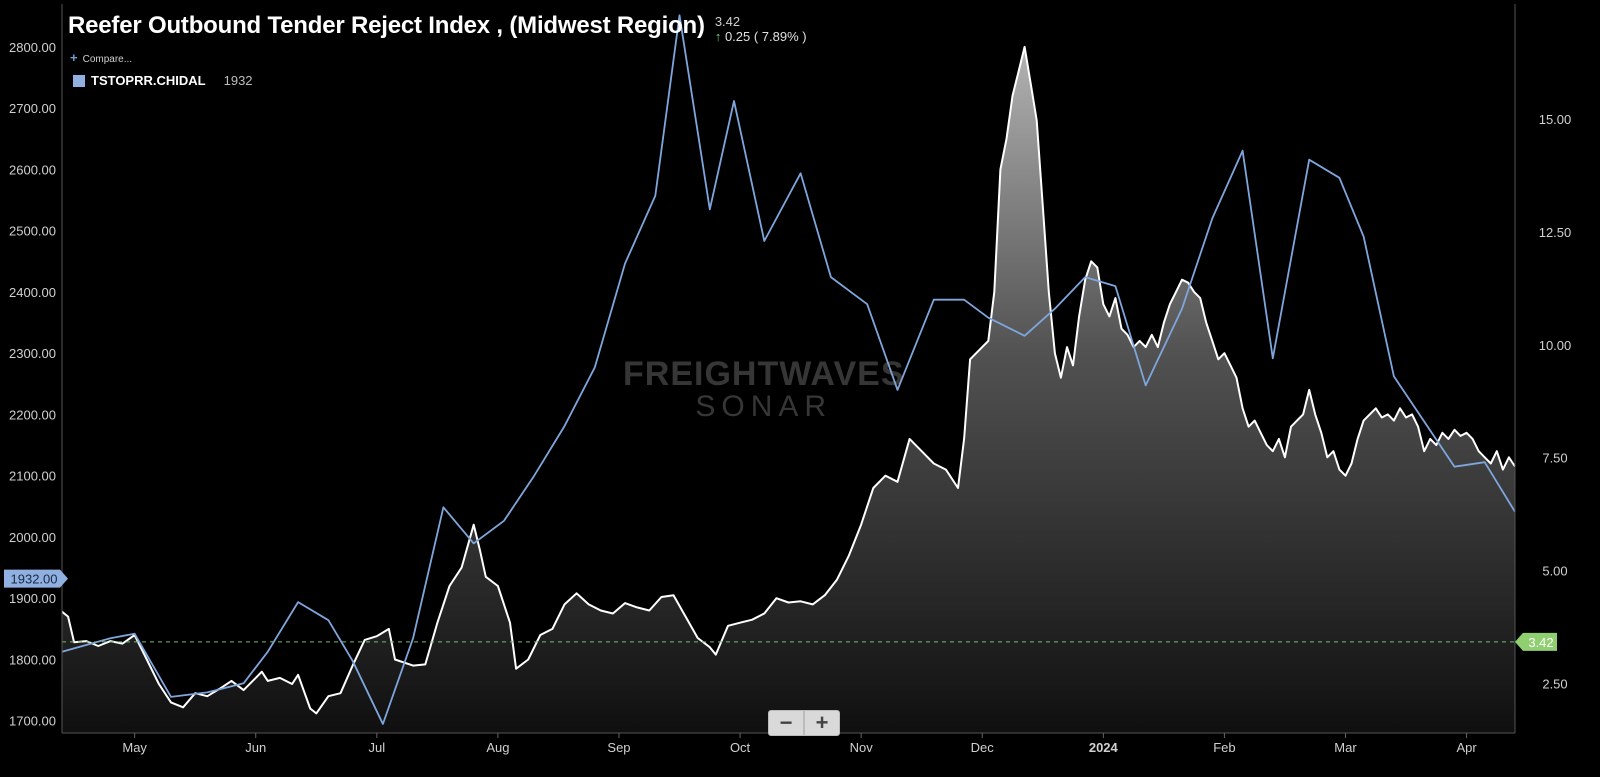 The image size is (1600, 777). What do you see at coordinates (255, 747) in the screenshot?
I see `x-tick-label: Jun` at bounding box center [255, 747].